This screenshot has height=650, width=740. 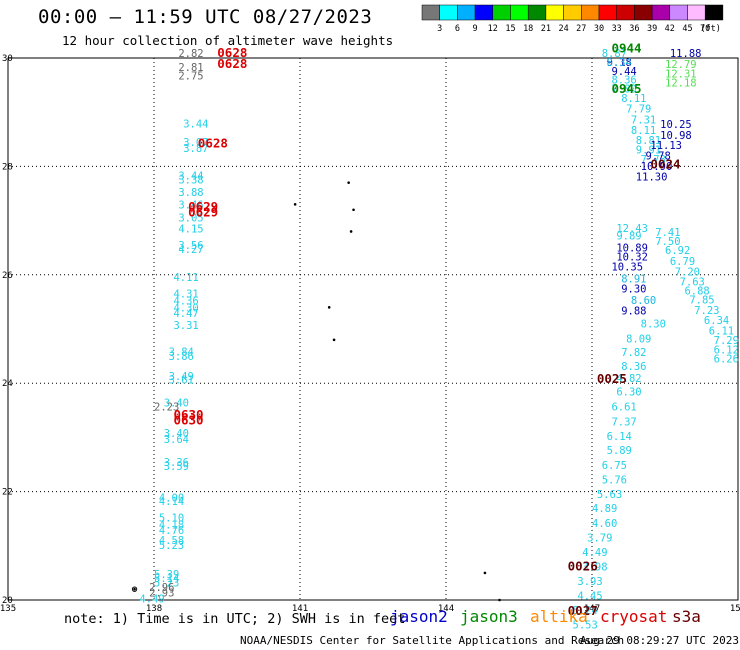 What do you see at coordinates (619, 437) in the screenshot?
I see `swh-value: 6.14` at bounding box center [619, 437].